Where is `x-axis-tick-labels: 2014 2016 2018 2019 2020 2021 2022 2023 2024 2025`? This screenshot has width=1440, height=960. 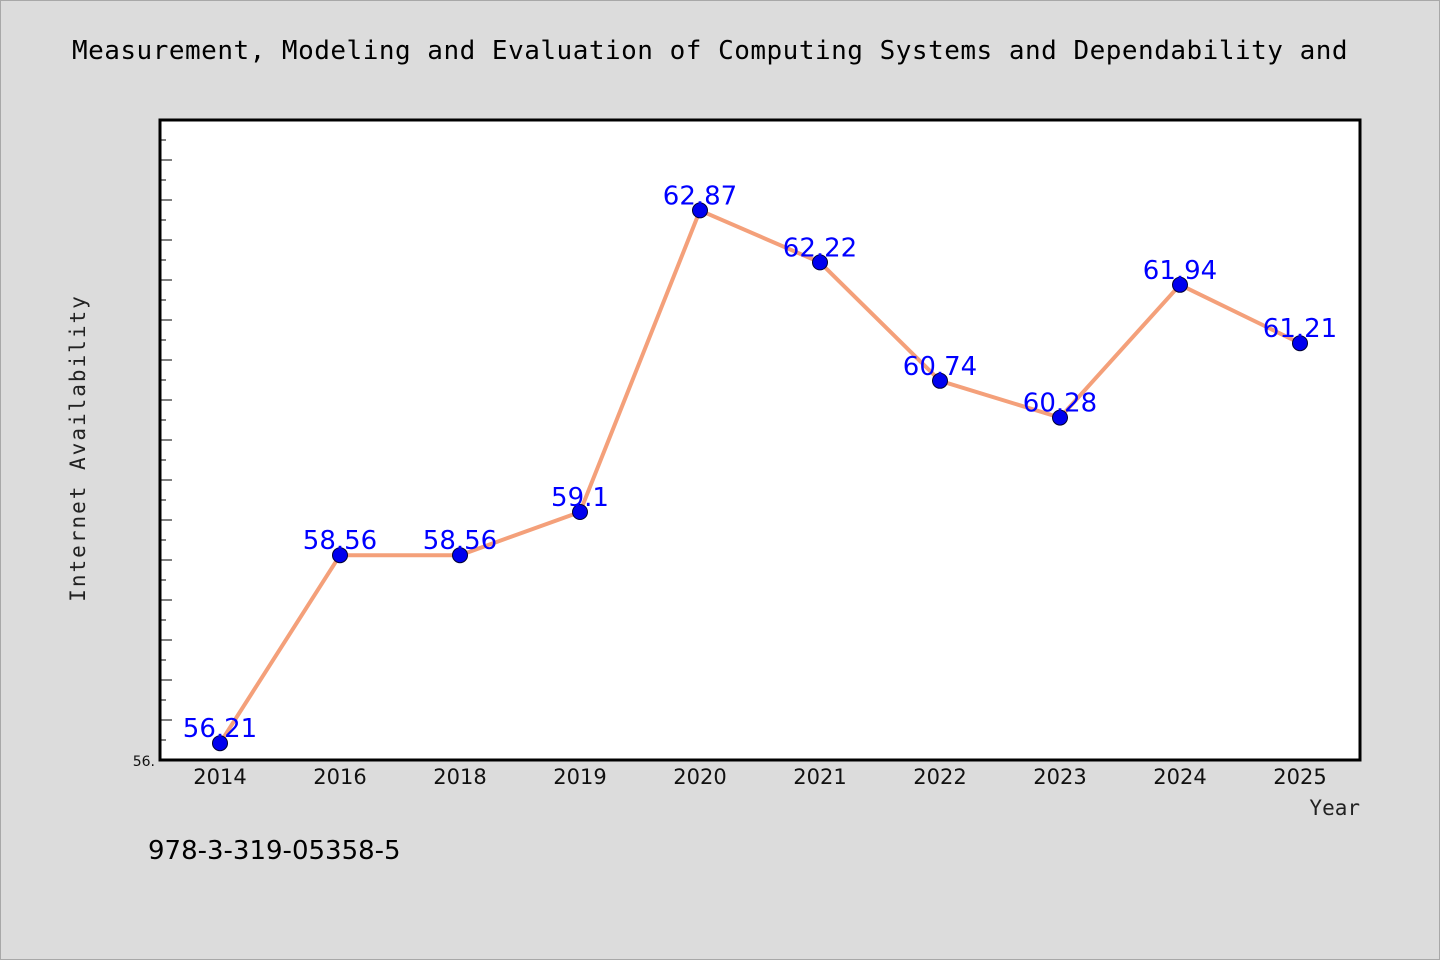
x-axis-tick-labels: 2014 2016 2018 2019 2020 2021 2022 2023 2024 2025 is located at coordinates (759, 777).